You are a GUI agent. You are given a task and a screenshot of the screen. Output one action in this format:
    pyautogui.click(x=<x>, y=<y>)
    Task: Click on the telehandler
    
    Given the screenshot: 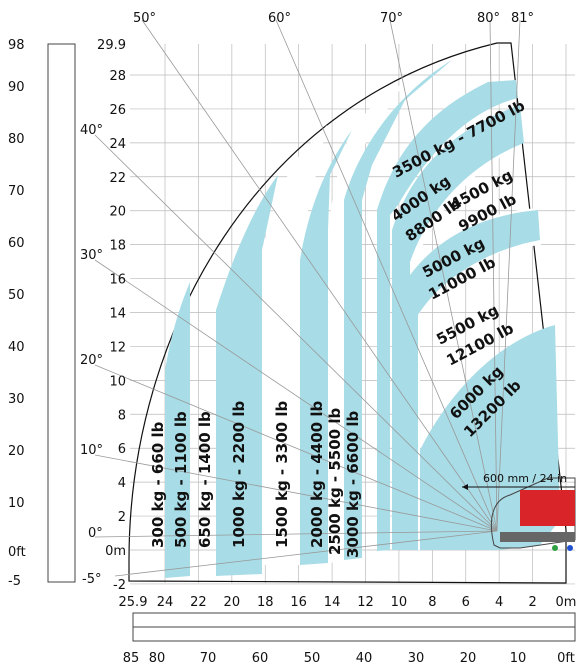 What is the action you would take?
    pyautogui.click(x=519, y=514)
    